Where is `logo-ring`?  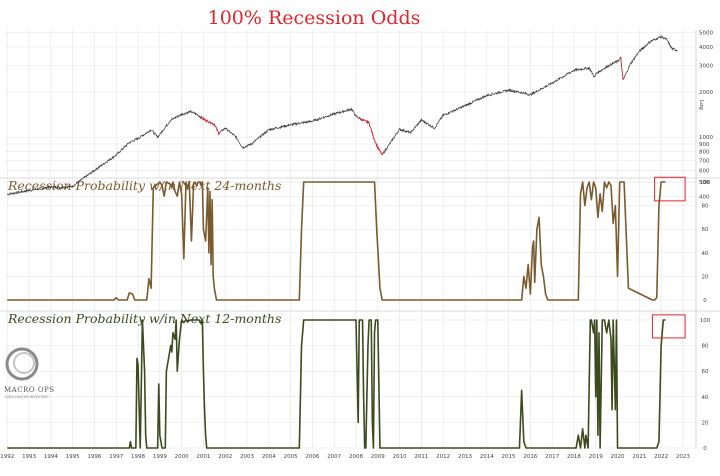 logo-ring is located at coordinates (22, 364).